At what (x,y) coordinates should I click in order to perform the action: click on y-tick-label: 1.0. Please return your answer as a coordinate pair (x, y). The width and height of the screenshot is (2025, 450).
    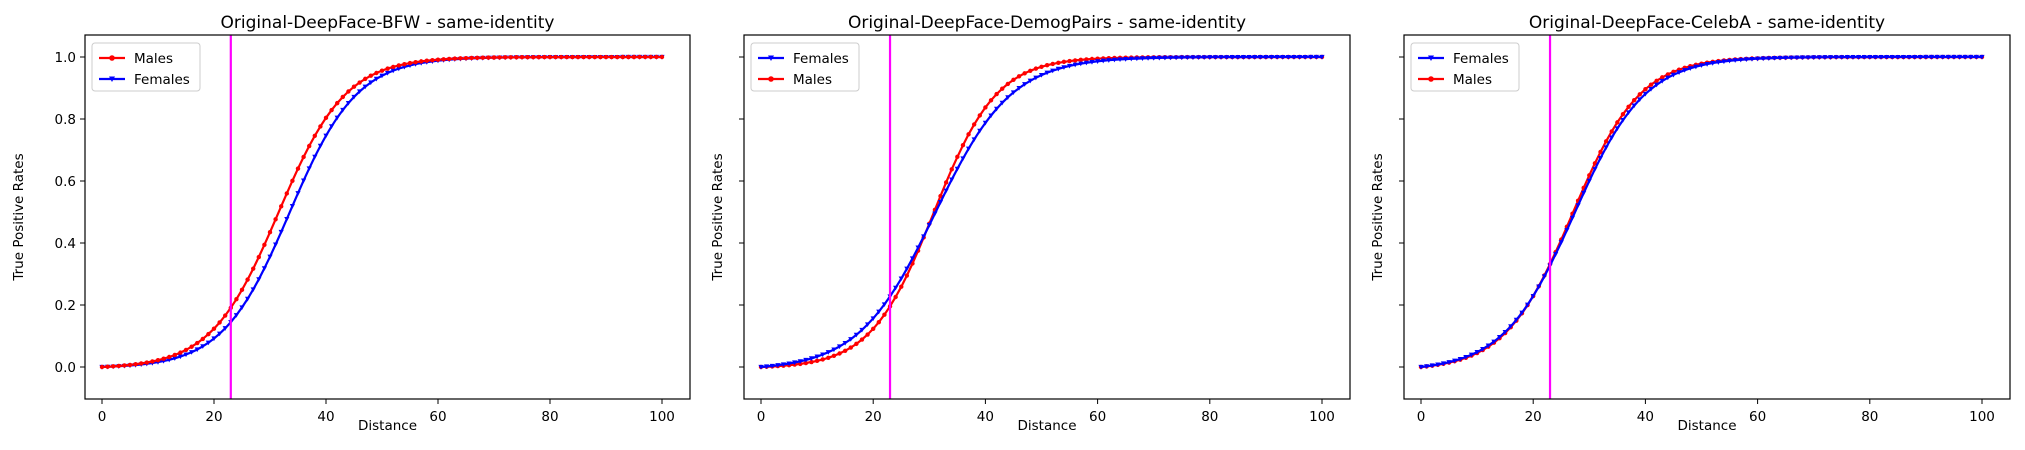
    Looking at the image, I should click on (65, 58).